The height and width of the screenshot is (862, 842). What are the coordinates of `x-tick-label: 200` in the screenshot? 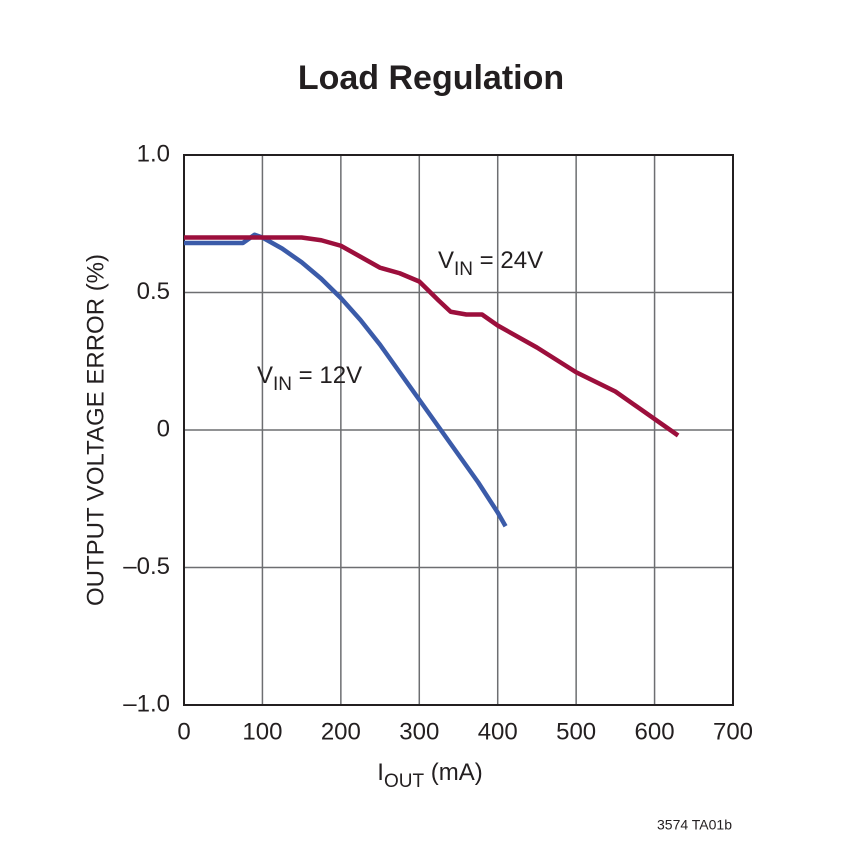 It's located at (341, 731).